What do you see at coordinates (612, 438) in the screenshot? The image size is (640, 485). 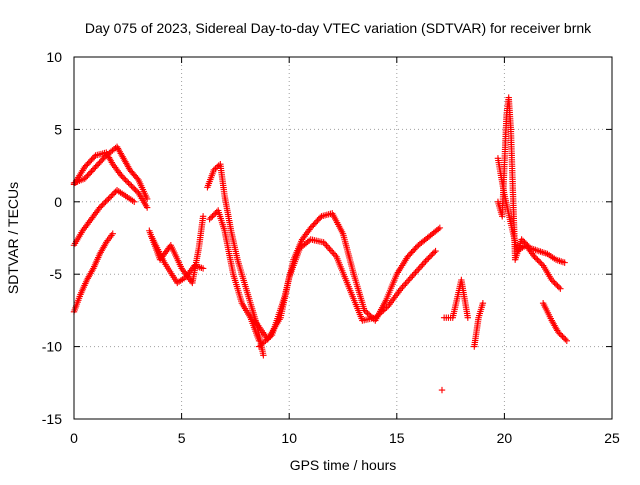 I see `x-tick-label: 25` at bounding box center [612, 438].